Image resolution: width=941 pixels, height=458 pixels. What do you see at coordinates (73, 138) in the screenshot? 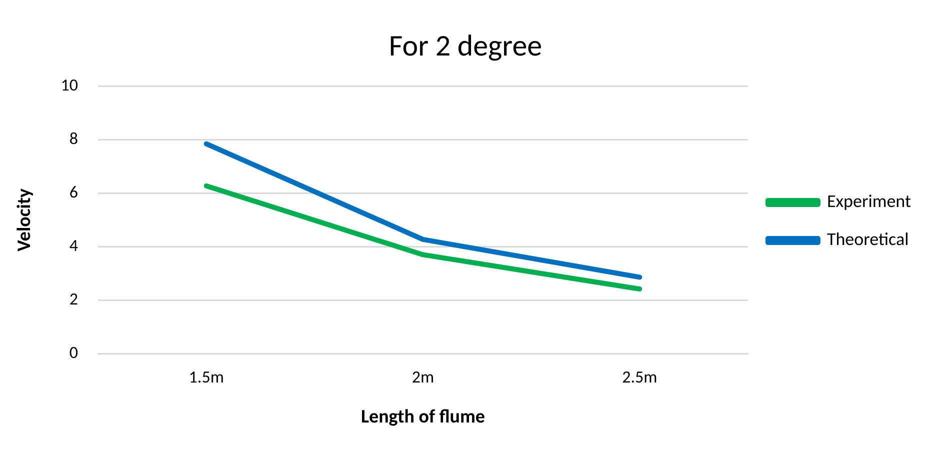
I see `y-tick-label: 8` at bounding box center [73, 138].